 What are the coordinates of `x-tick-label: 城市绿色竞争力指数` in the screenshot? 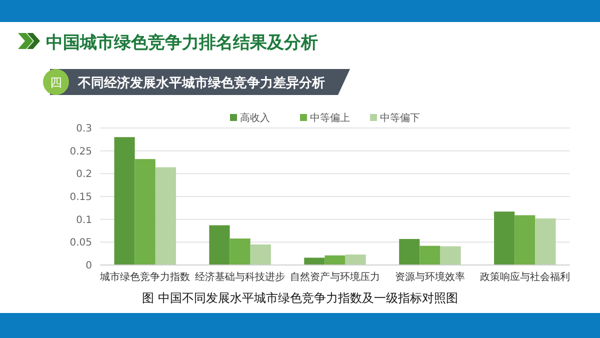 It's located at (144, 277).